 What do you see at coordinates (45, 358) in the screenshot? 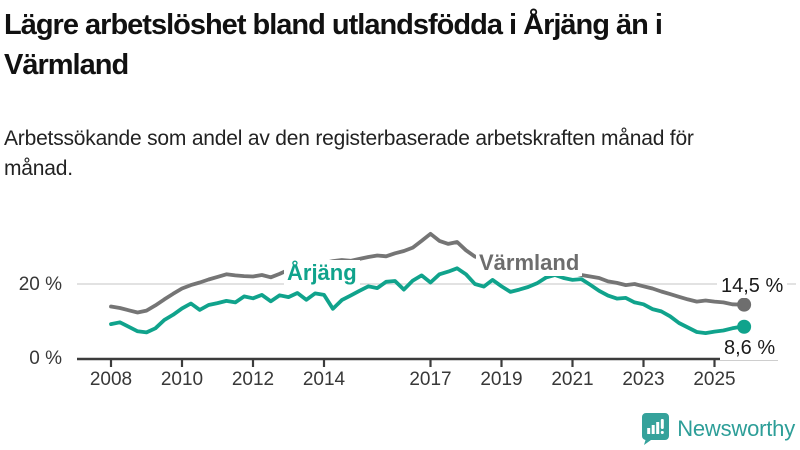
I see `y-axis-tick-label-0: 0 %` at bounding box center [45, 358].